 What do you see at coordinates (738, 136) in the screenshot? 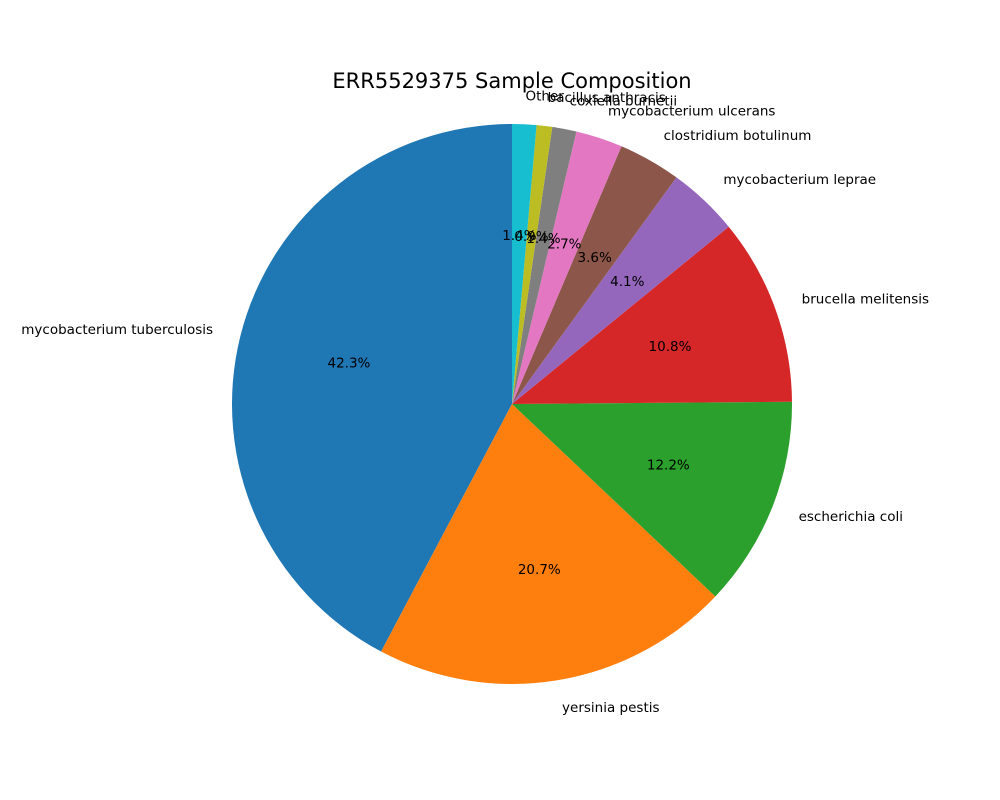
I see `slice-label-clostridium-botulinum: clostridium botulinum` at bounding box center [738, 136].